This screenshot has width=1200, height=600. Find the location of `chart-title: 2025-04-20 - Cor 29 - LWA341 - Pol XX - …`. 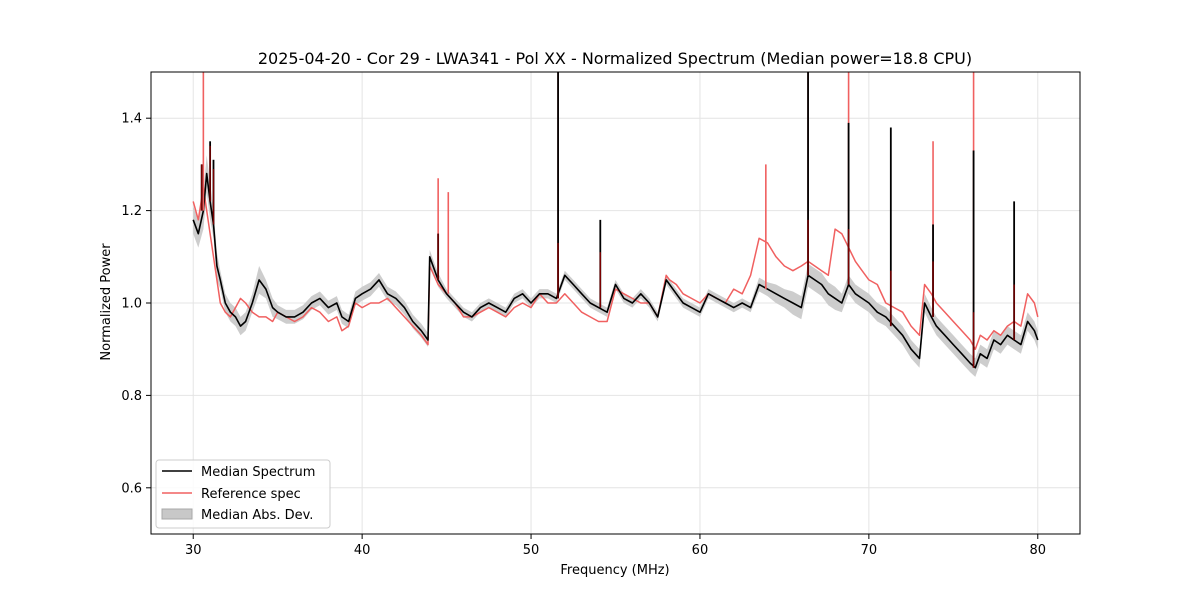

chart-title: 2025-04-20 - Cor 29 - LWA341 - Pol XX - … is located at coordinates (615, 58).